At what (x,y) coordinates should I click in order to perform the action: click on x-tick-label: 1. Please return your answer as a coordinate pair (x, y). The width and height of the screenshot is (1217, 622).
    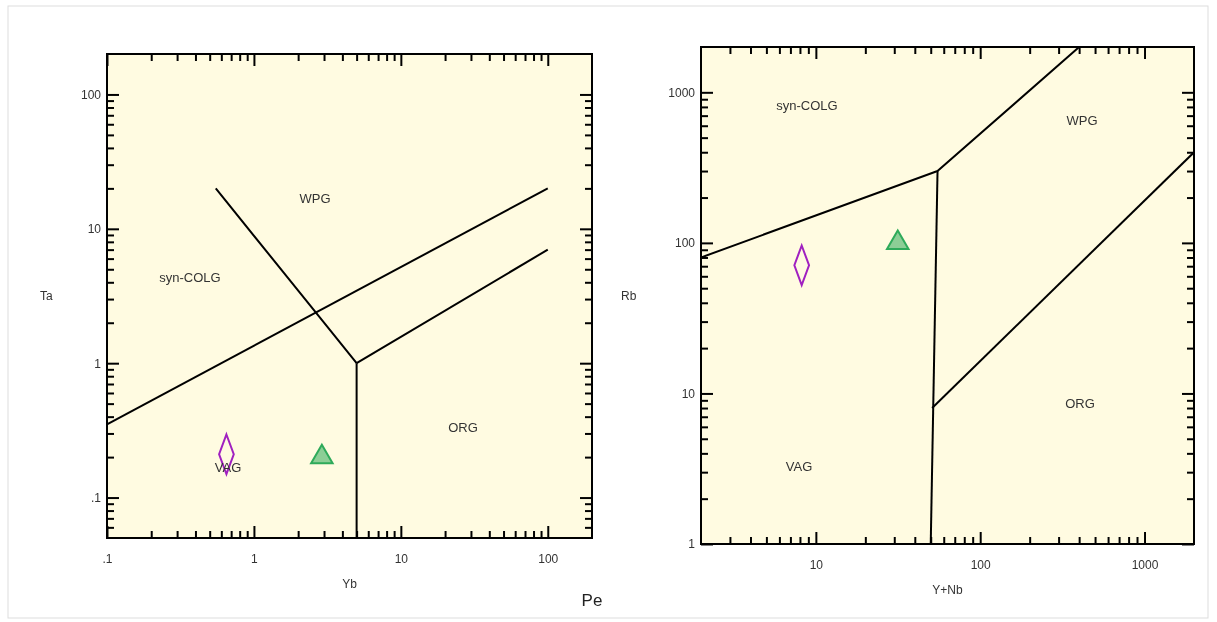
    Looking at the image, I should click on (255, 558).